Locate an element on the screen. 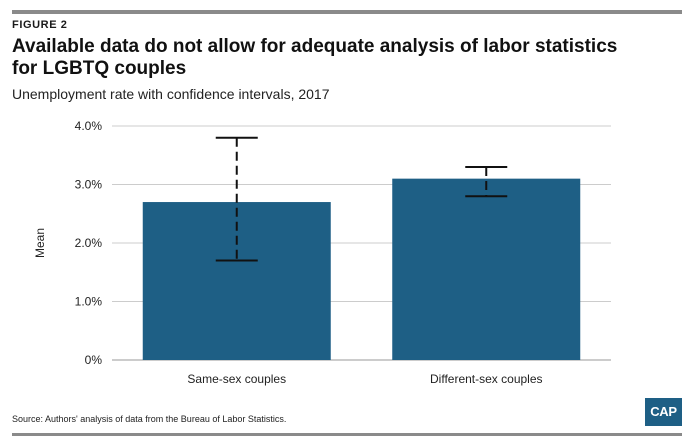 The height and width of the screenshot is (447, 693). bar is located at coordinates (486, 269).